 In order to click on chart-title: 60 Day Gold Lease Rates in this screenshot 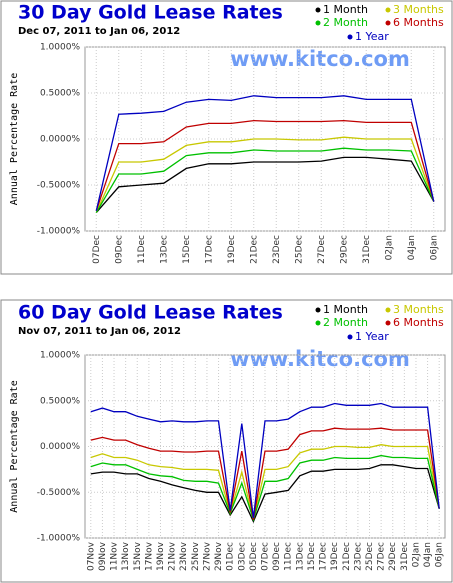, I will do `click(150, 313)`.